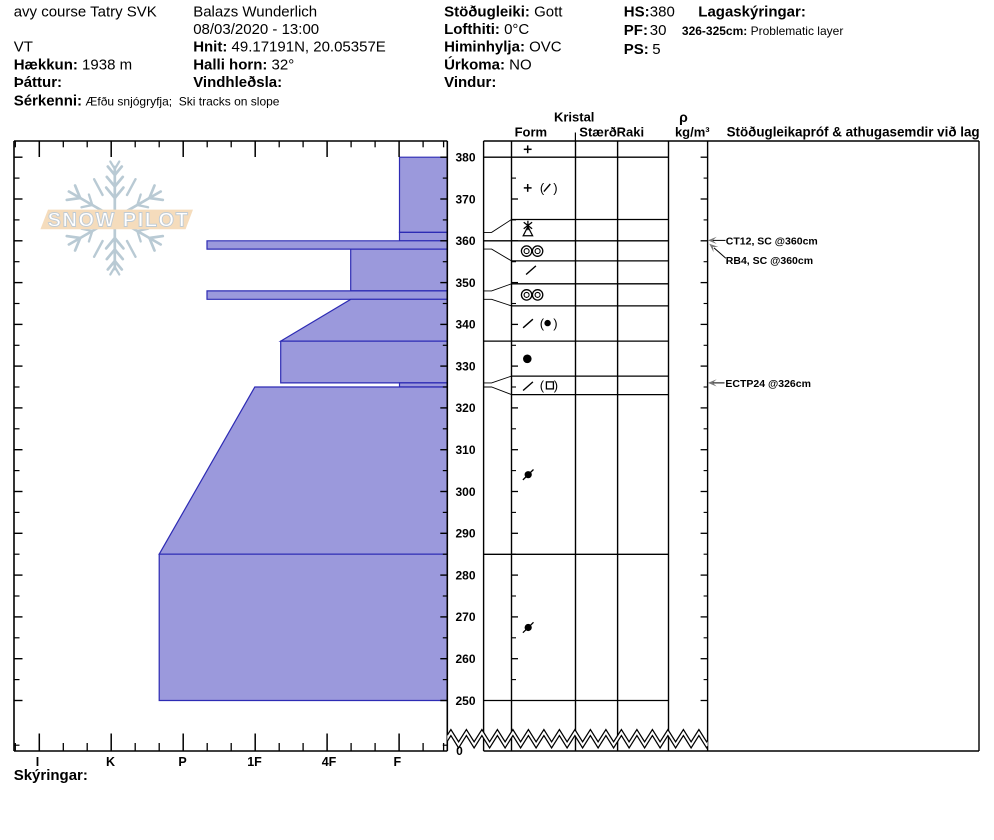  Describe the element at coordinates (243, 64) in the screenshot. I see `svg-text: Halli horn: 32°` at that location.